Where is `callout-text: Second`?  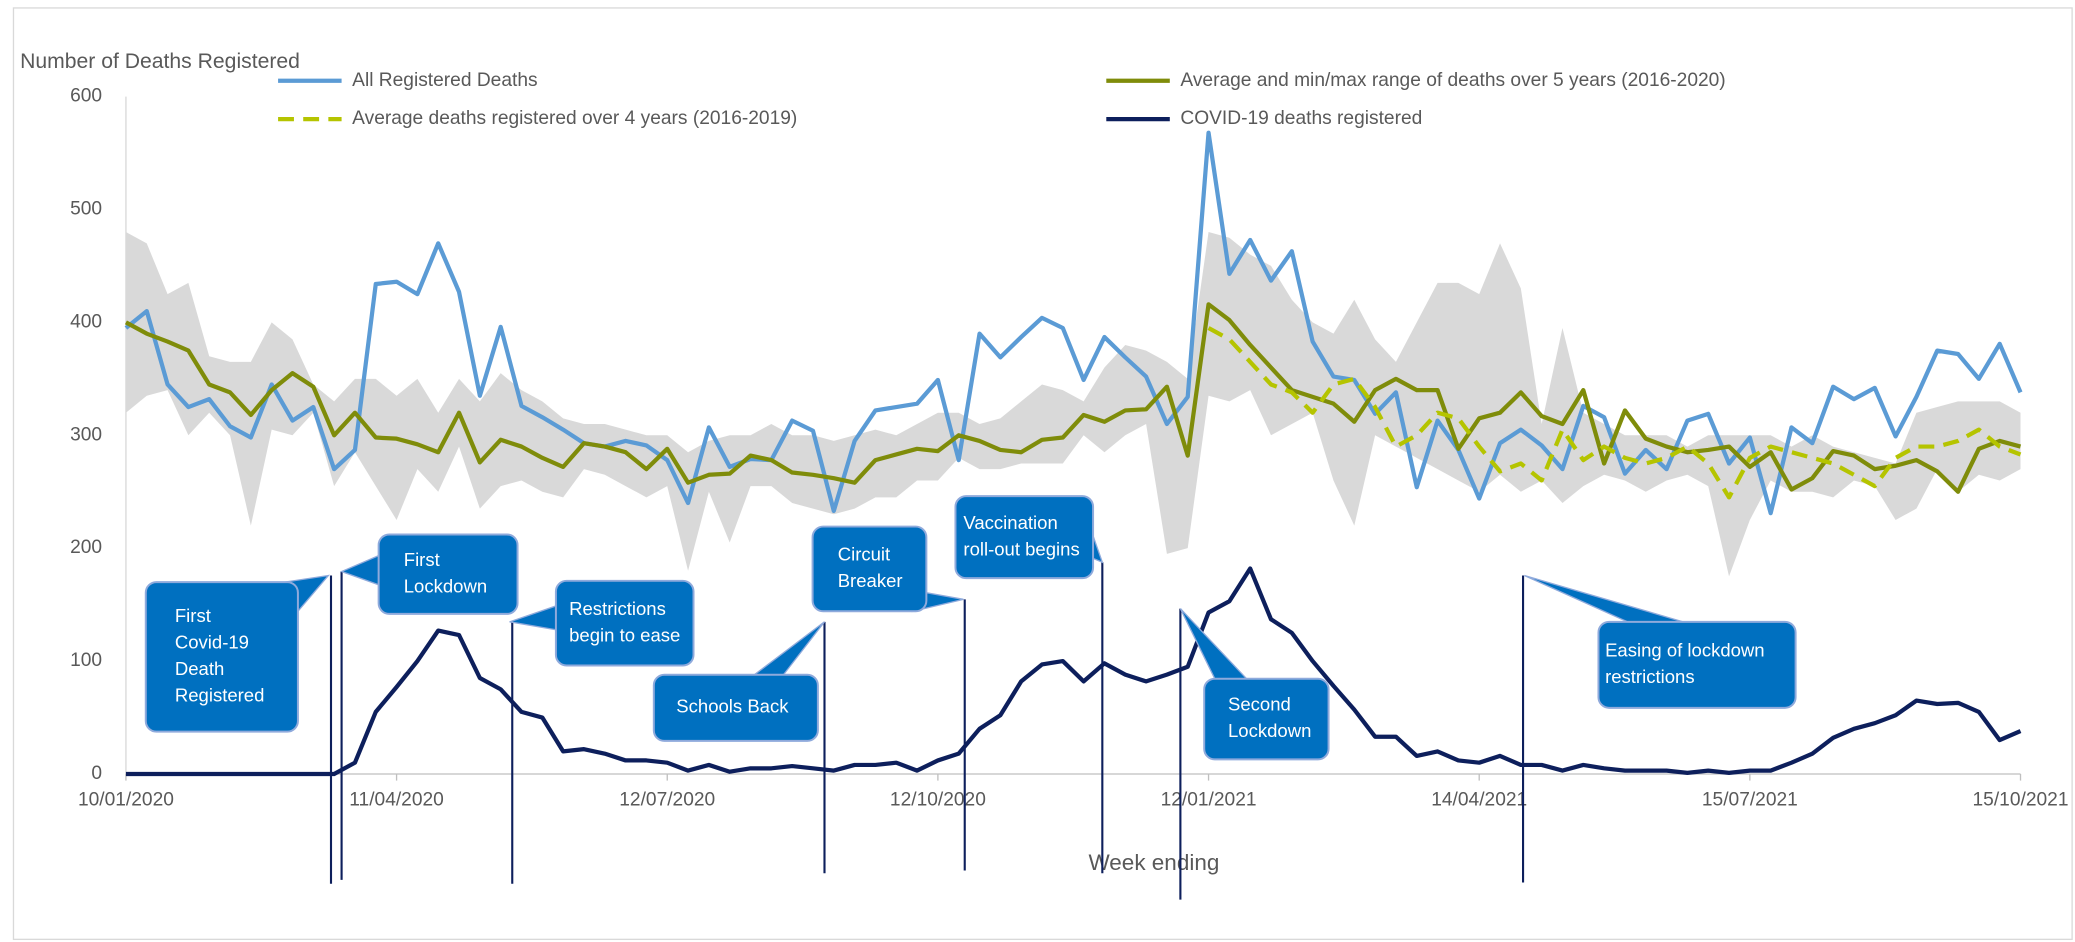
callout-text: Second is located at coordinates (1259, 704).